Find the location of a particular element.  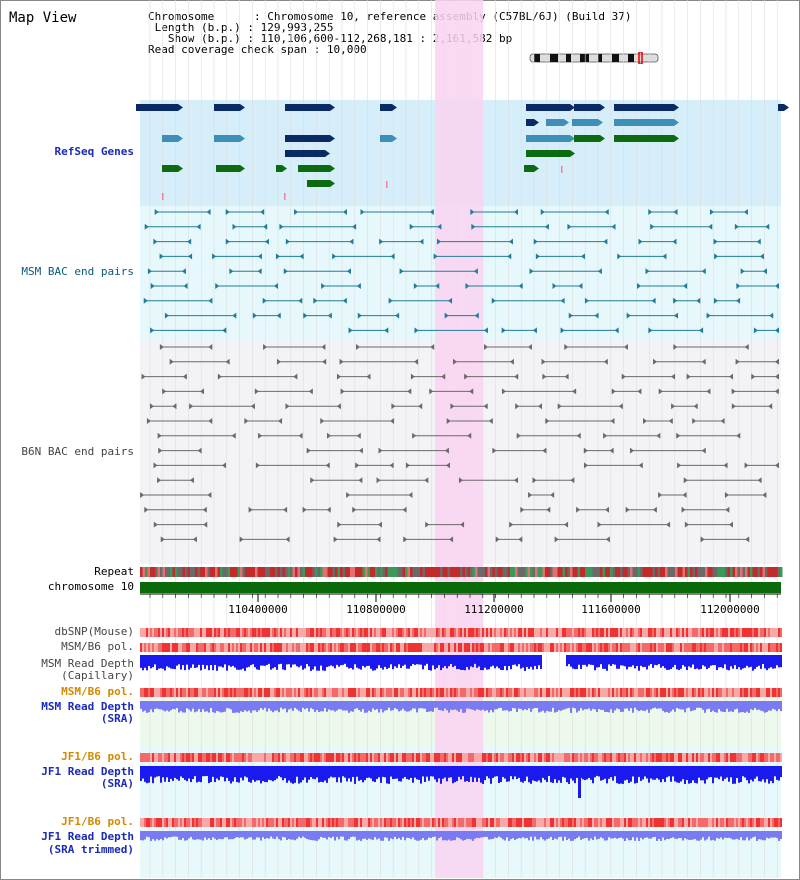

track-label-msm-depth-sra: MSM Read Depth is located at coordinates (87, 706).